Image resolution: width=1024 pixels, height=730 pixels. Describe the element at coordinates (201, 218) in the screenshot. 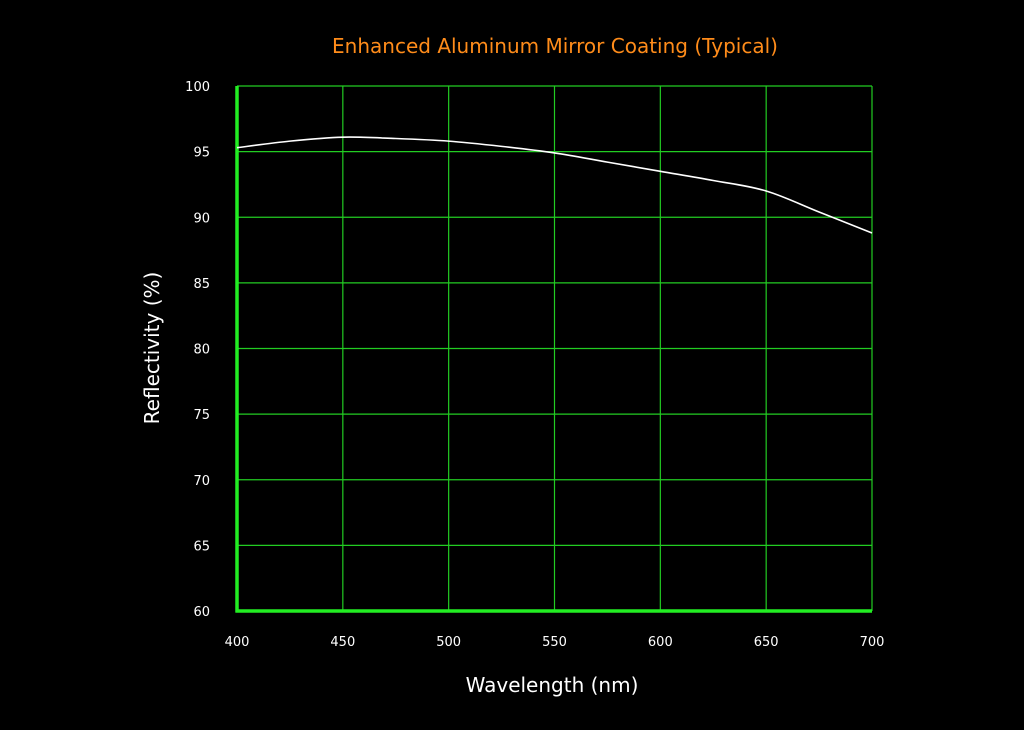

I see `y-tick-label-90: 90` at that location.